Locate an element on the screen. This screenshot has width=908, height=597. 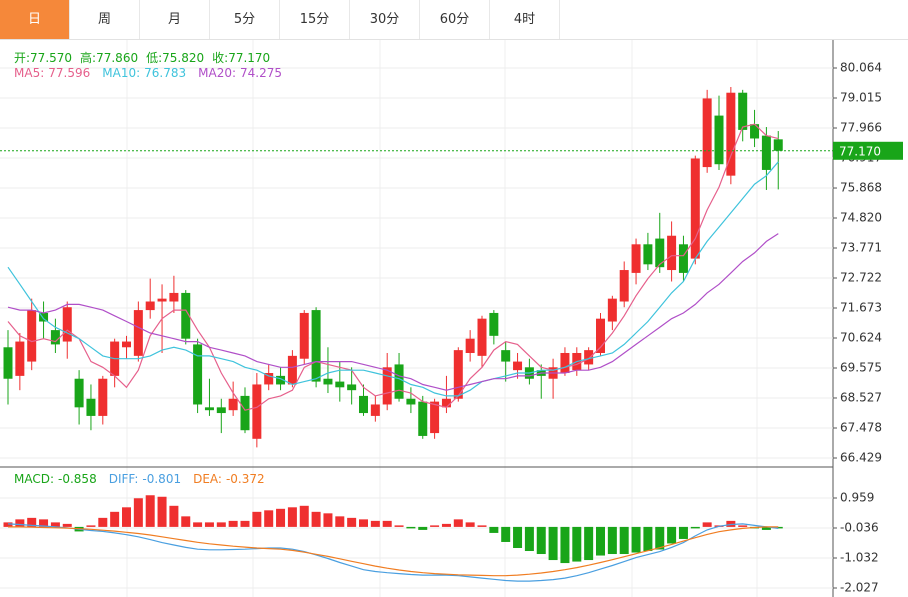
y-tick-label: -0.036 is located at coordinates (859, 527).